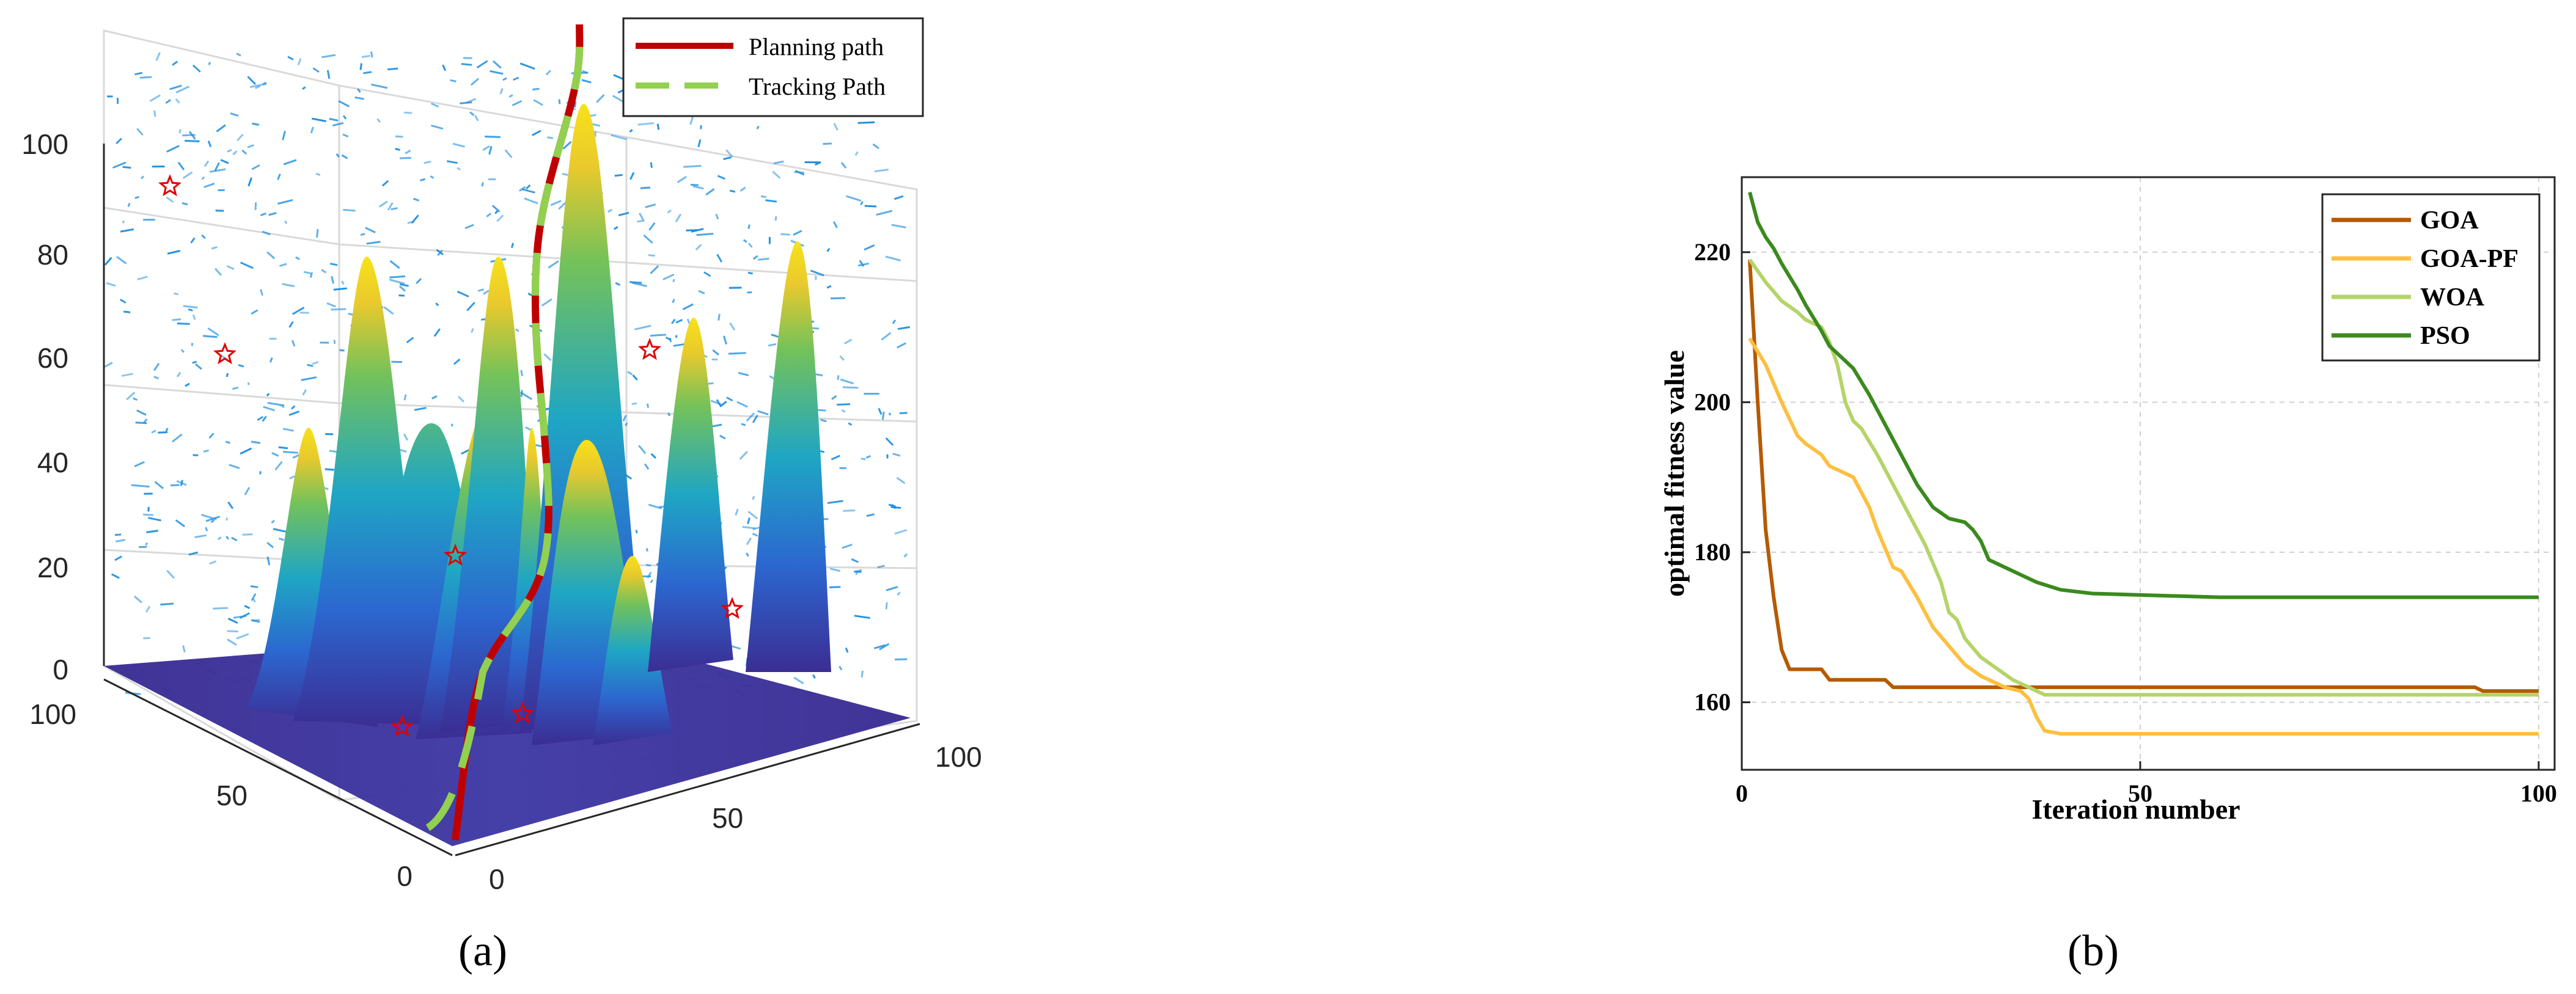 This screenshot has height=994, width=2576. What do you see at coordinates (537, 424) in the screenshot?
I see `surface-peaks` at bounding box center [537, 424].